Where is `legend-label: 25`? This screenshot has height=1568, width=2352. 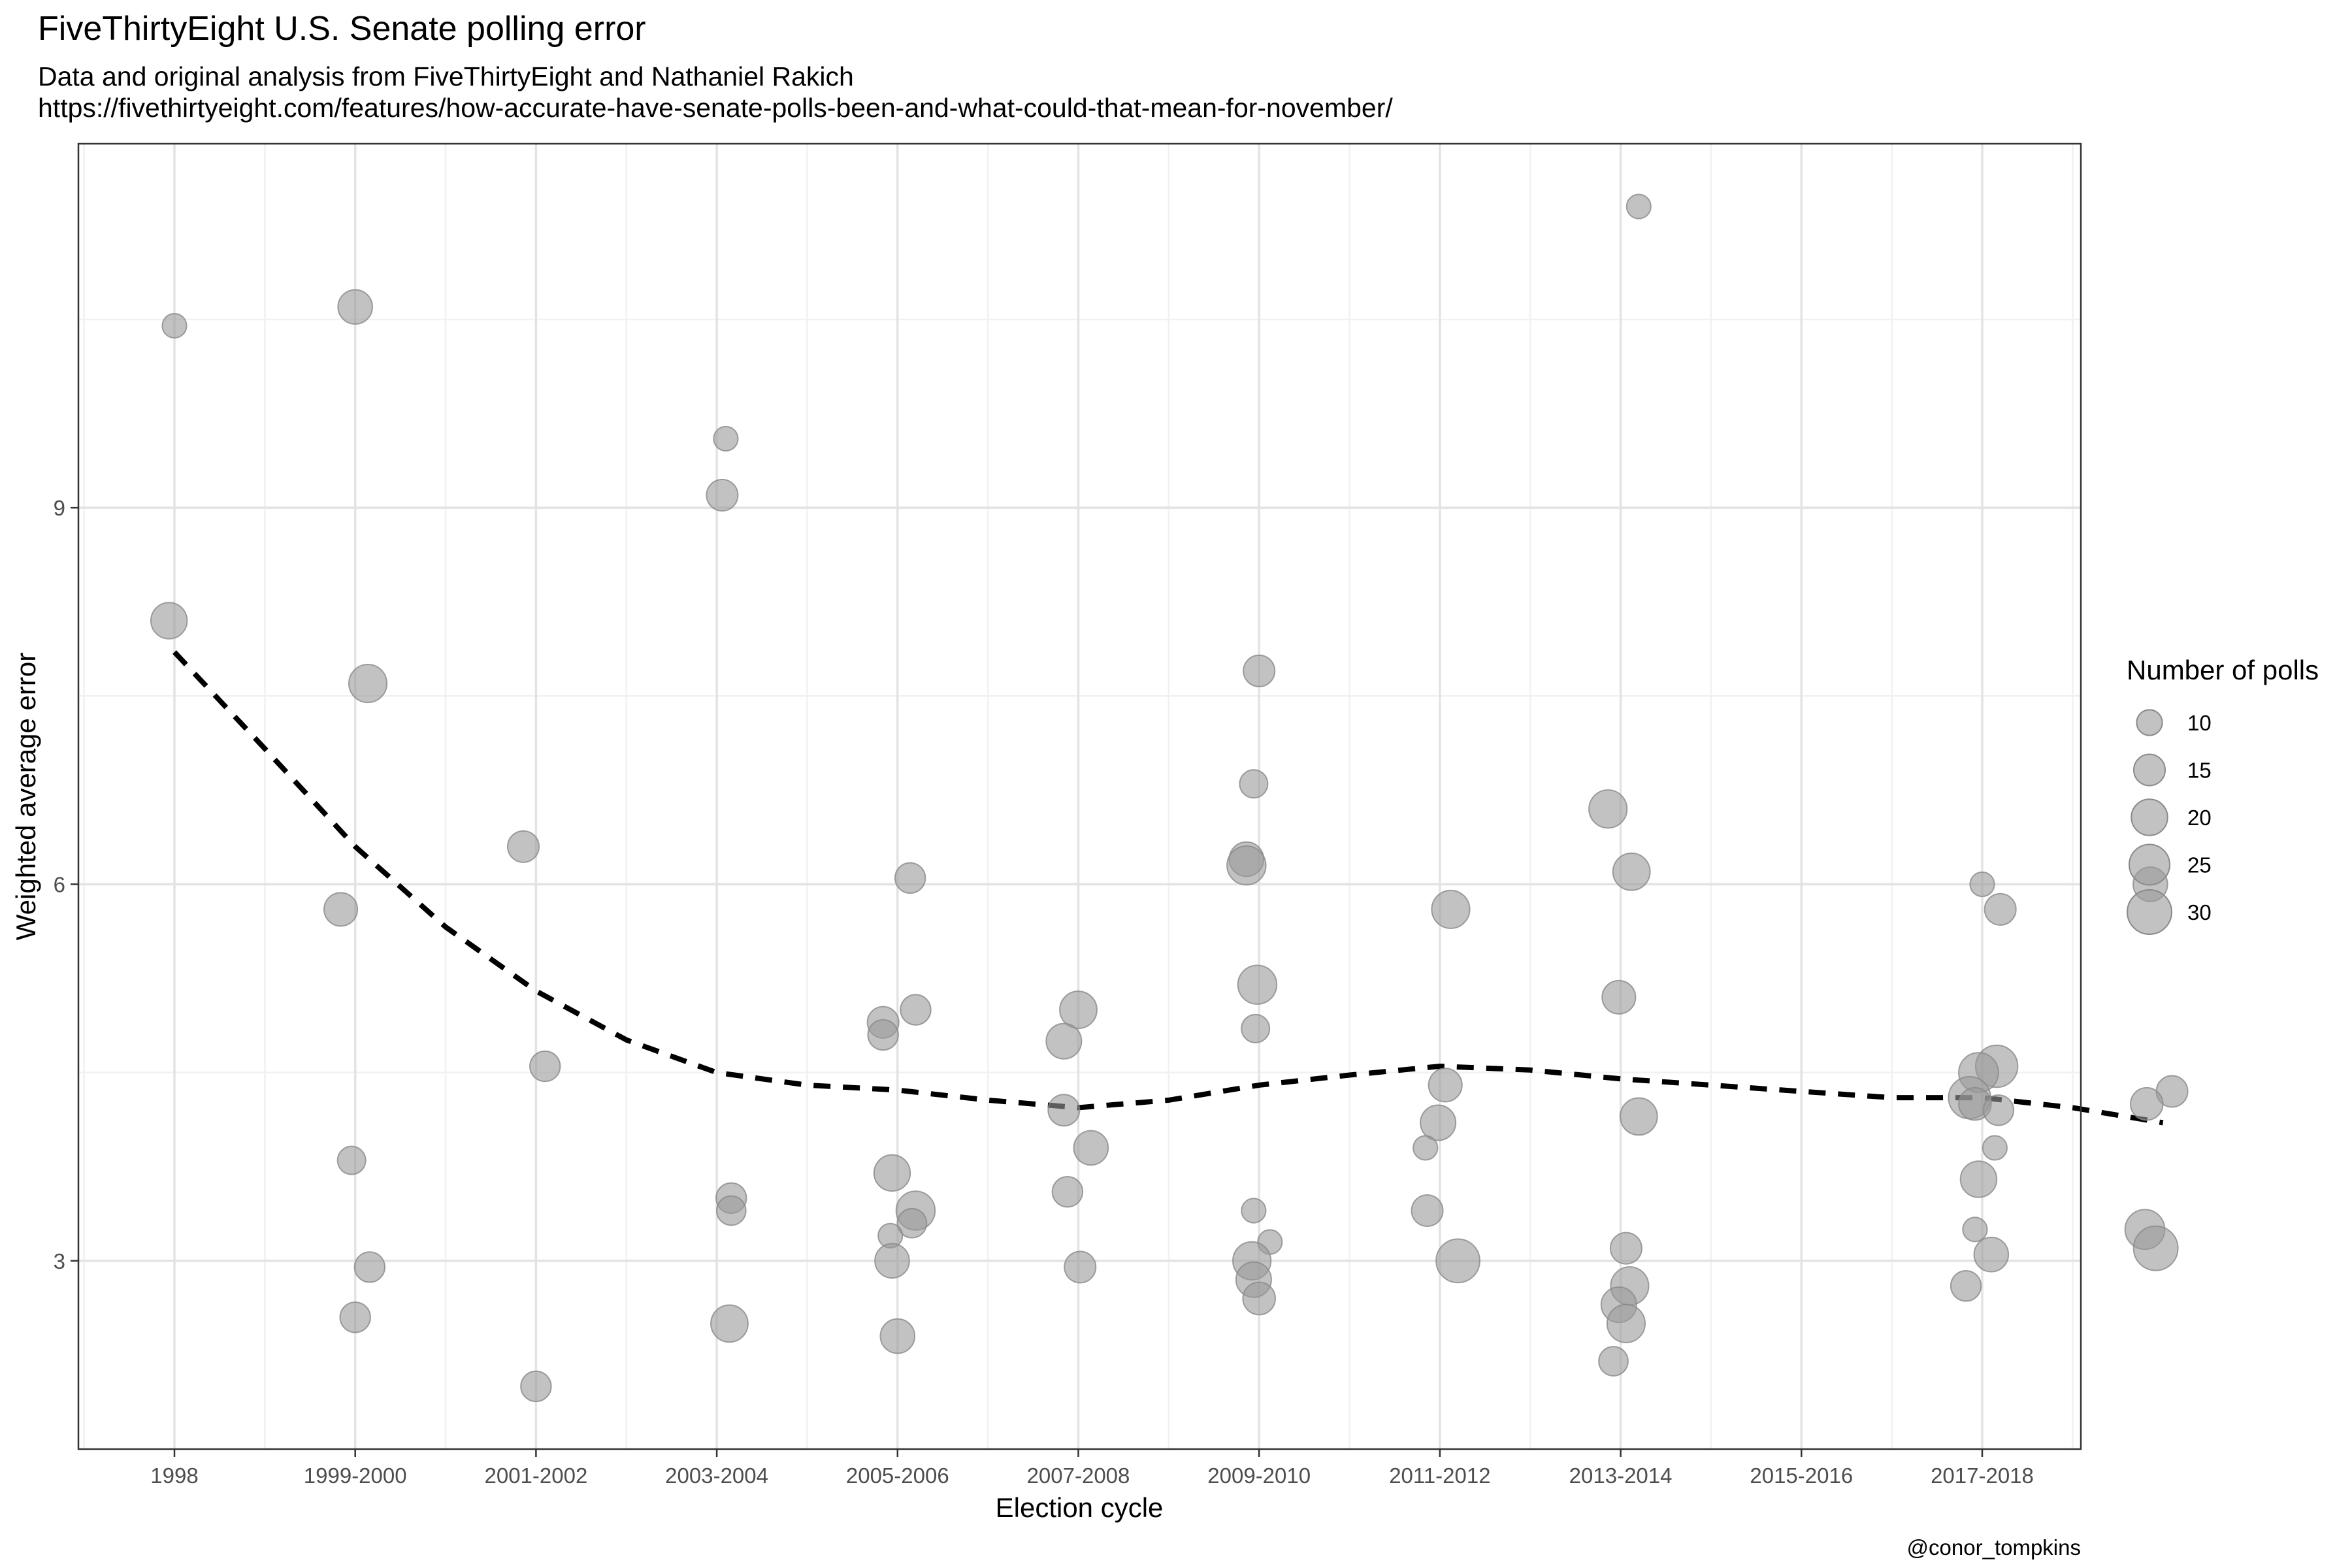
legend-label: 25 is located at coordinates (2199, 865).